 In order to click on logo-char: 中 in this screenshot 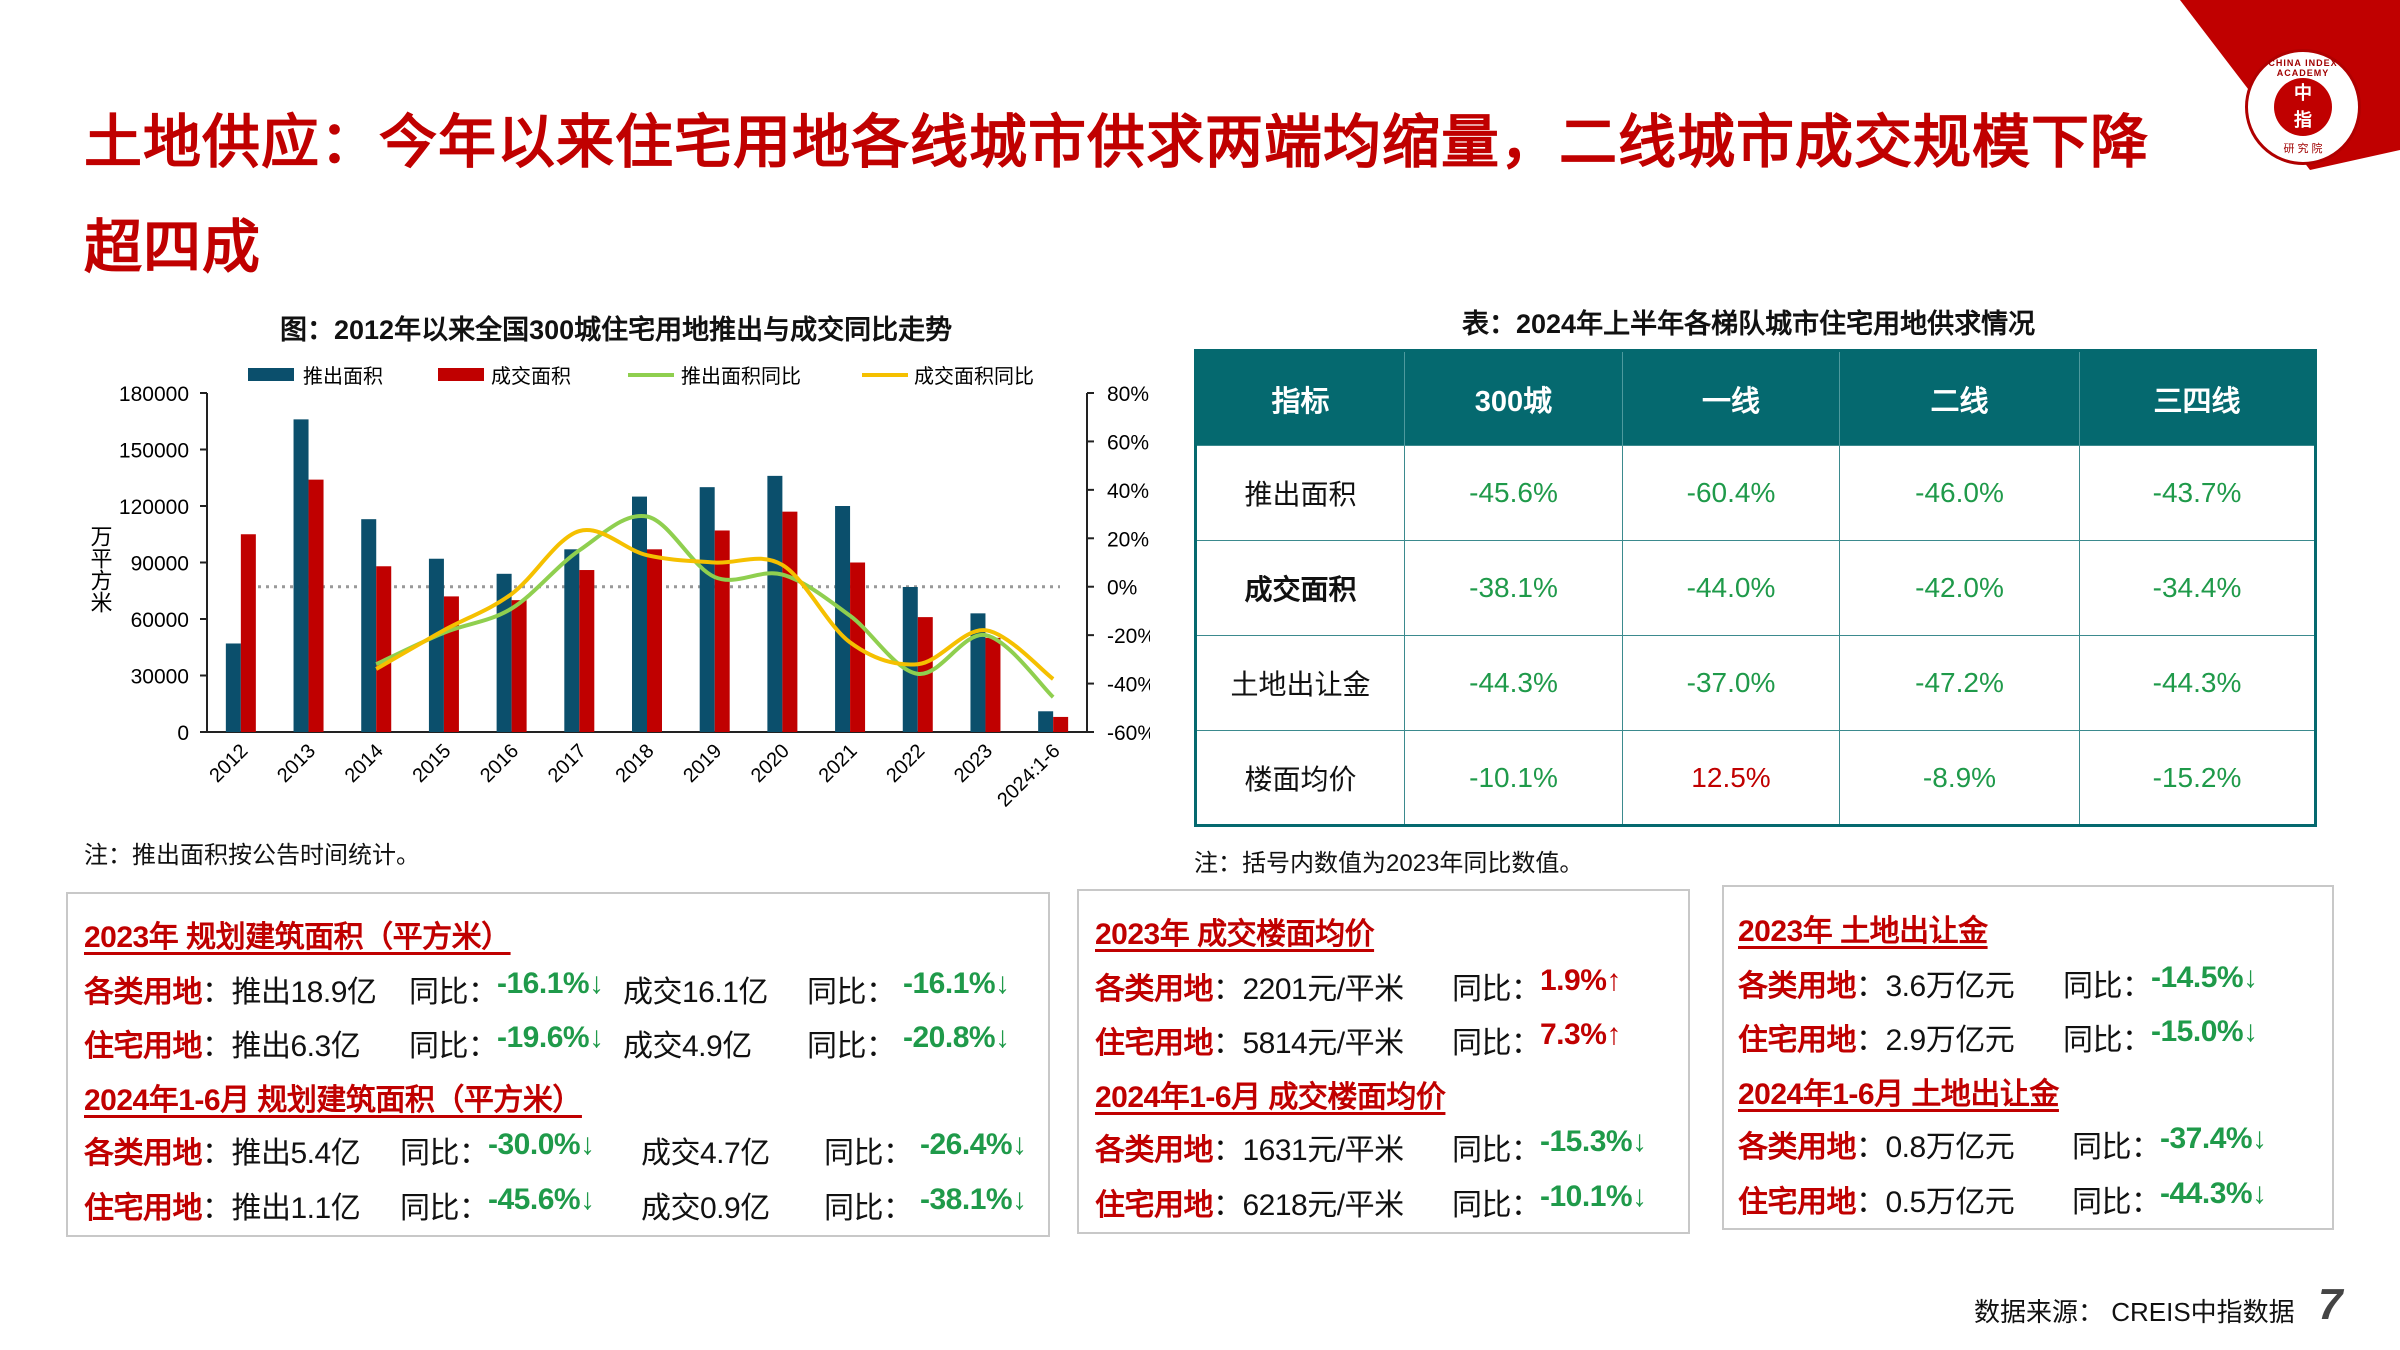, I will do `click(2303, 93)`.